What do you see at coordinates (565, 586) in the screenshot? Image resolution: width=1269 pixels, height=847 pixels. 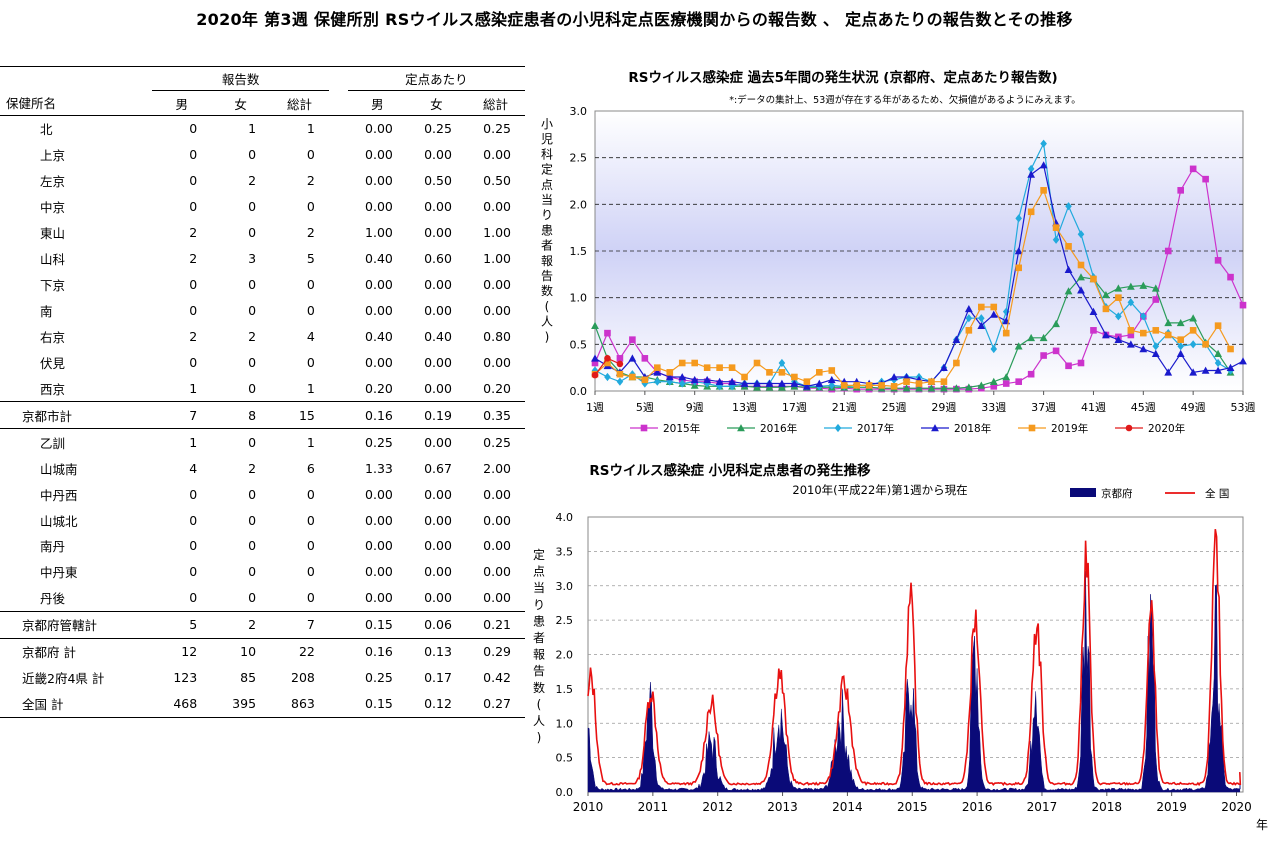 I see `y-tick-label: 3.0` at bounding box center [565, 586].